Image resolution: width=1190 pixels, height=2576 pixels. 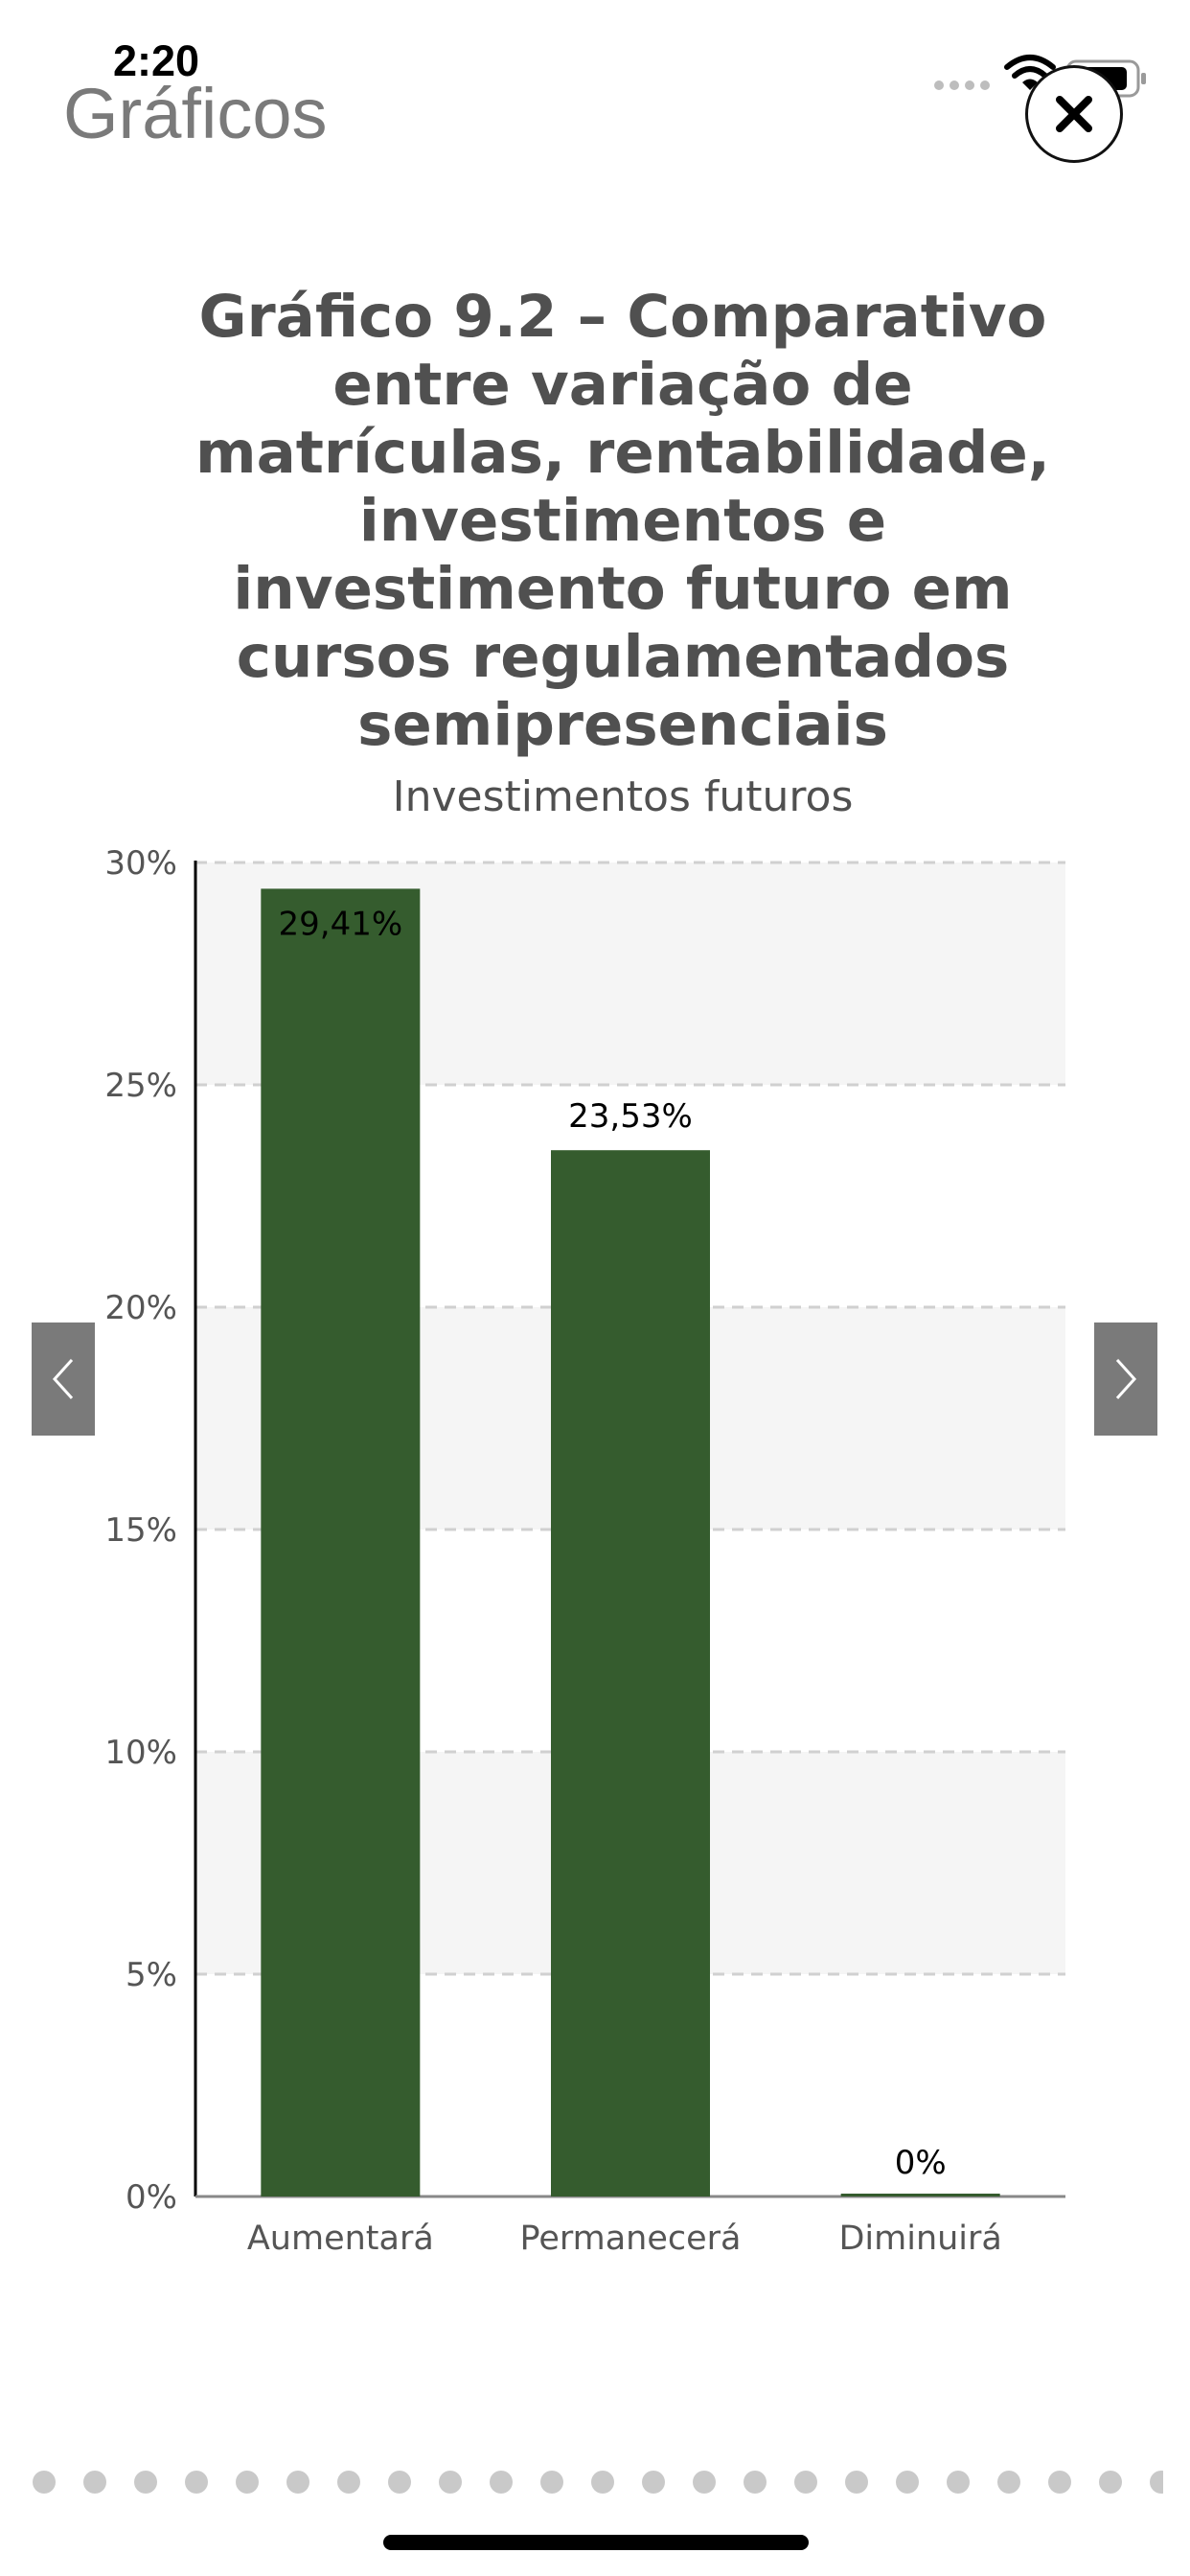 I want to click on chevron-right-icon, so click(x=1126, y=1379).